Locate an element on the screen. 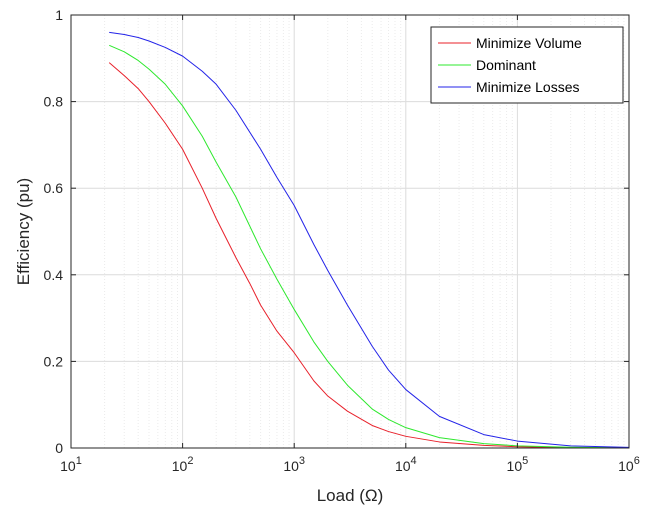  x-tick-label: 10⁴ is located at coordinates (406, 464).